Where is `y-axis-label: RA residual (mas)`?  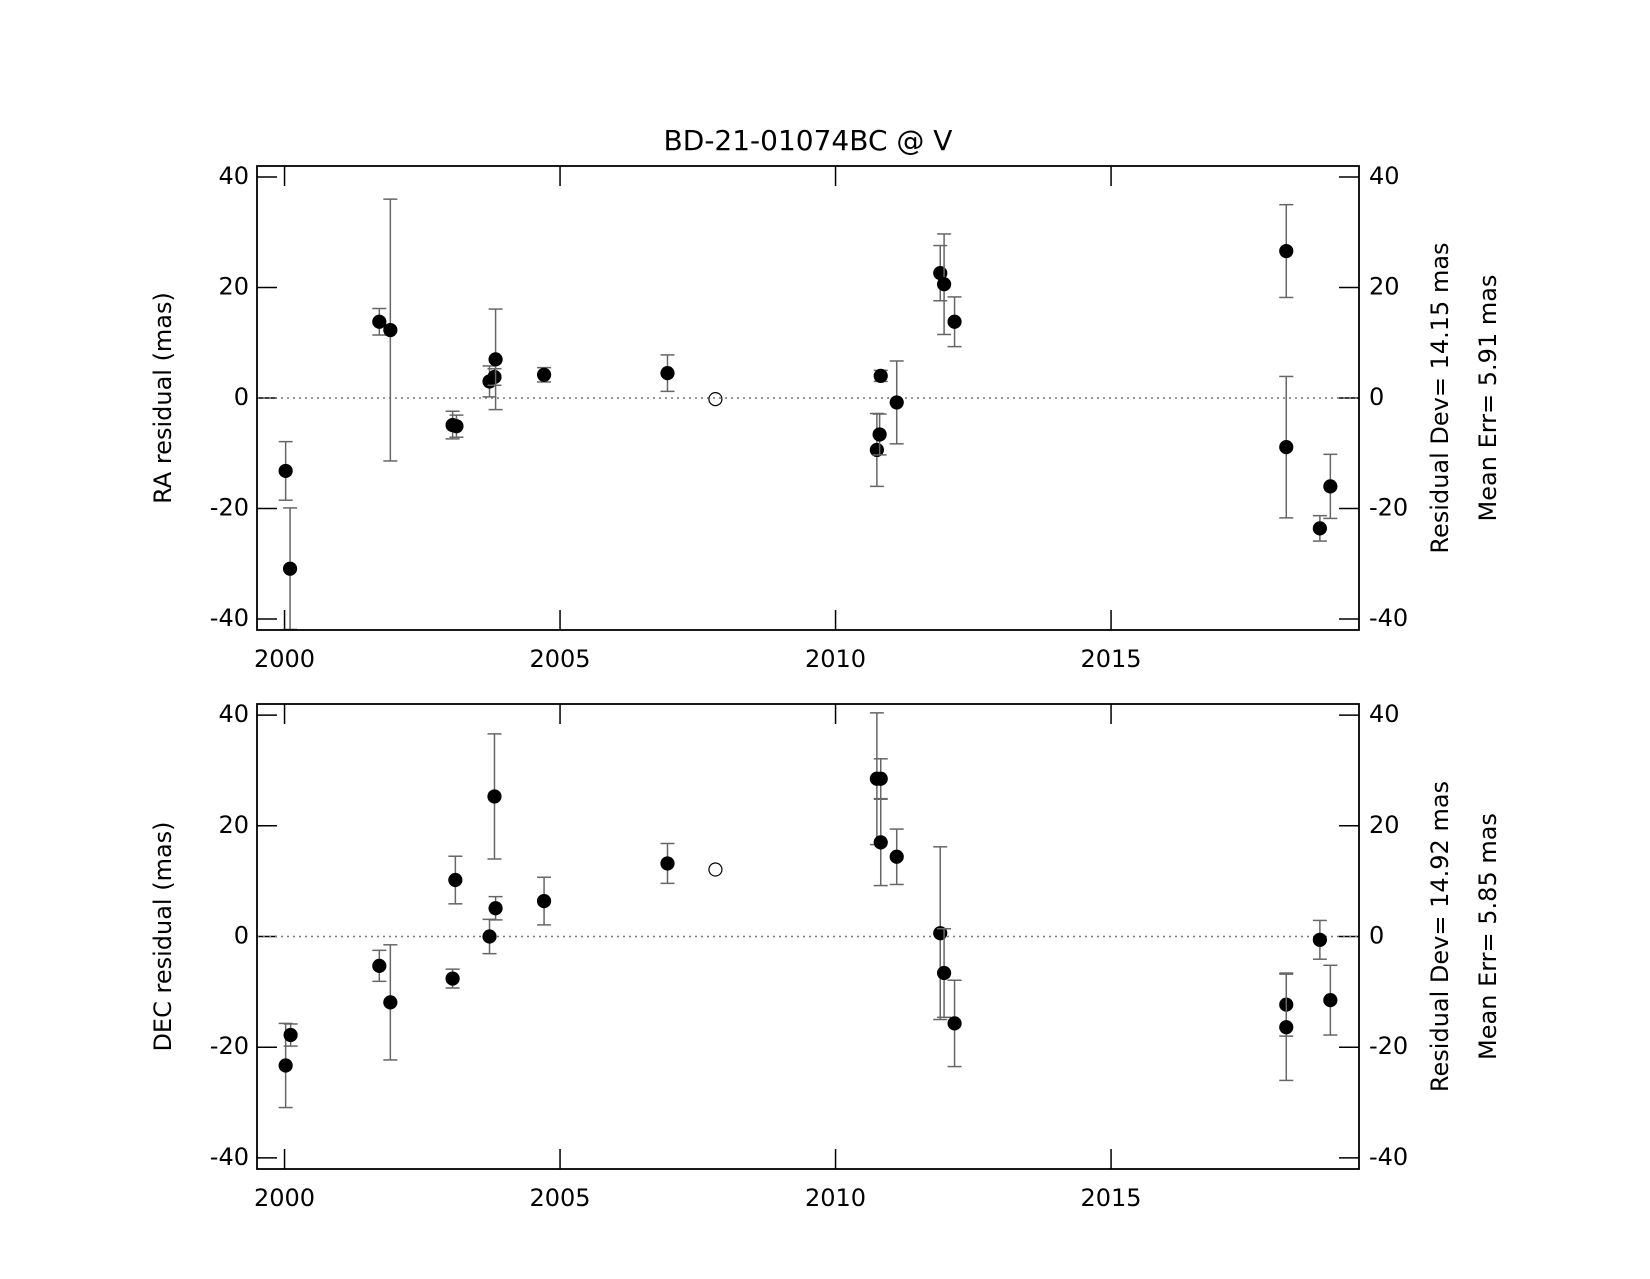 y-axis-label: RA residual (mas) is located at coordinates (163, 398).